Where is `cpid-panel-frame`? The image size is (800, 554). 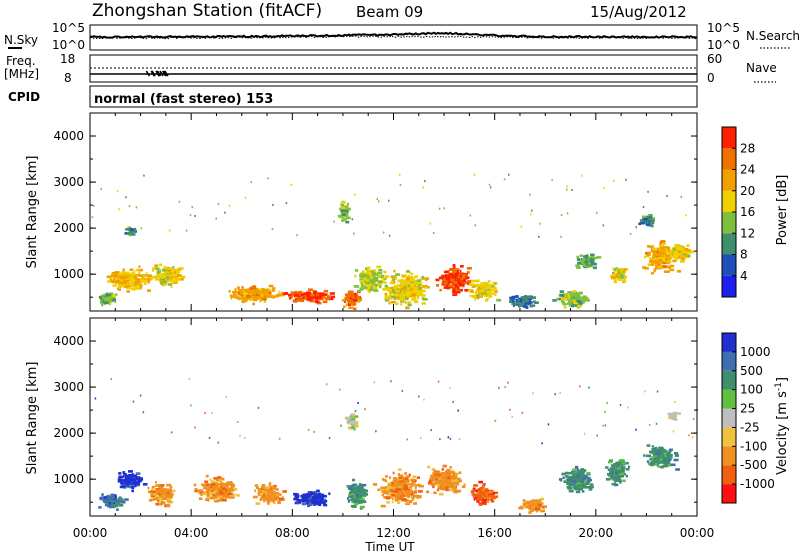 cpid-panel-frame is located at coordinates (393, 96).